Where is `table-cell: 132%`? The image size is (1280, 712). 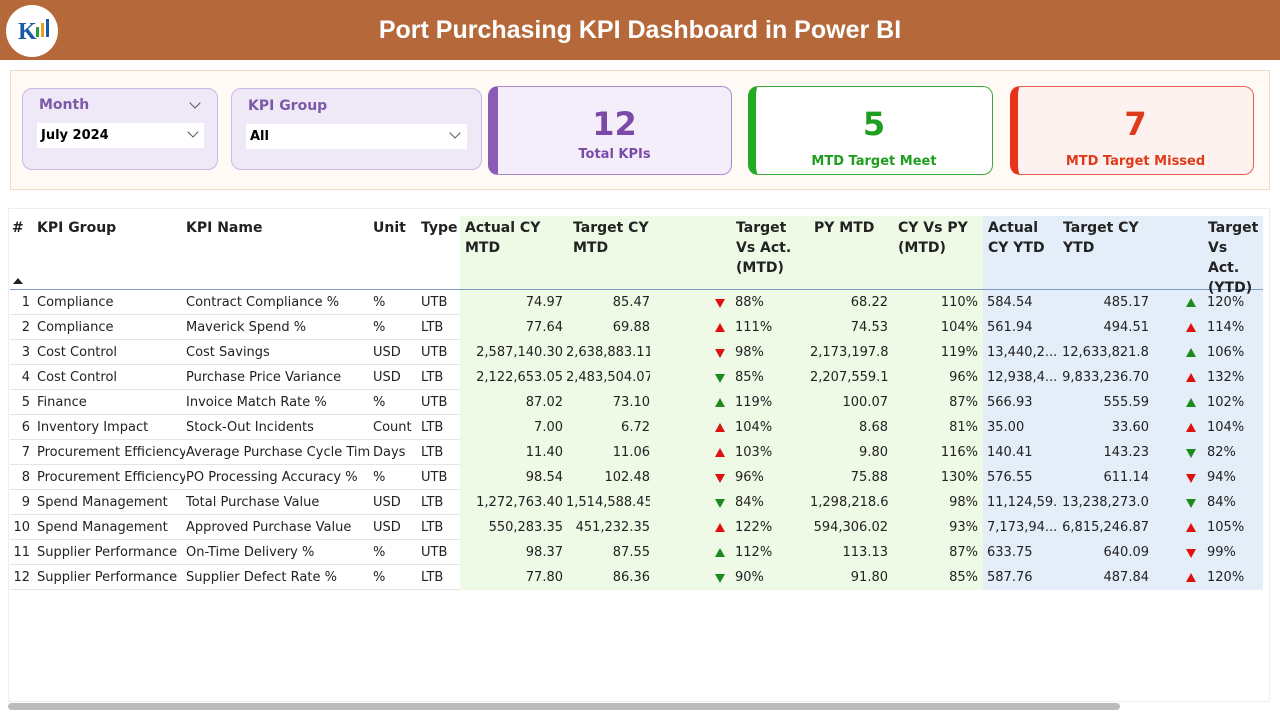
table-cell: 132% is located at coordinates (1226, 377).